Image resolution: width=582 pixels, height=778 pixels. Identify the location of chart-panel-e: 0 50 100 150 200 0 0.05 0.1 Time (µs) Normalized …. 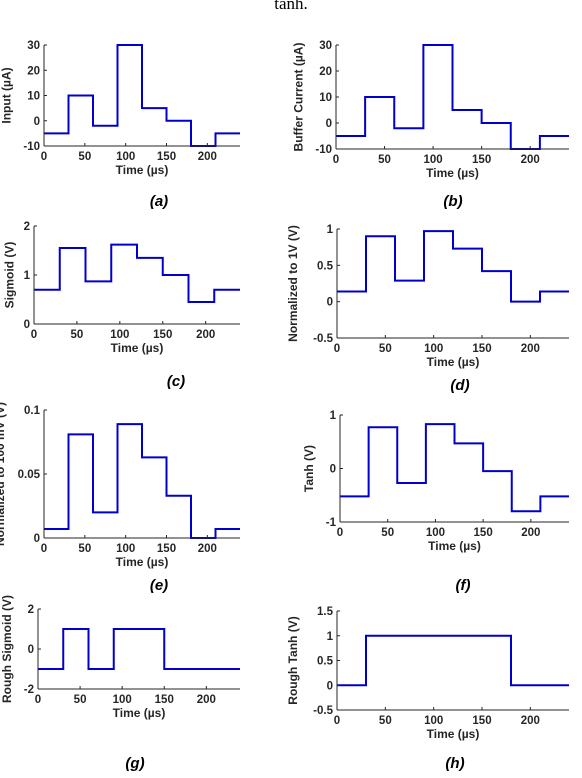
(120, 498).